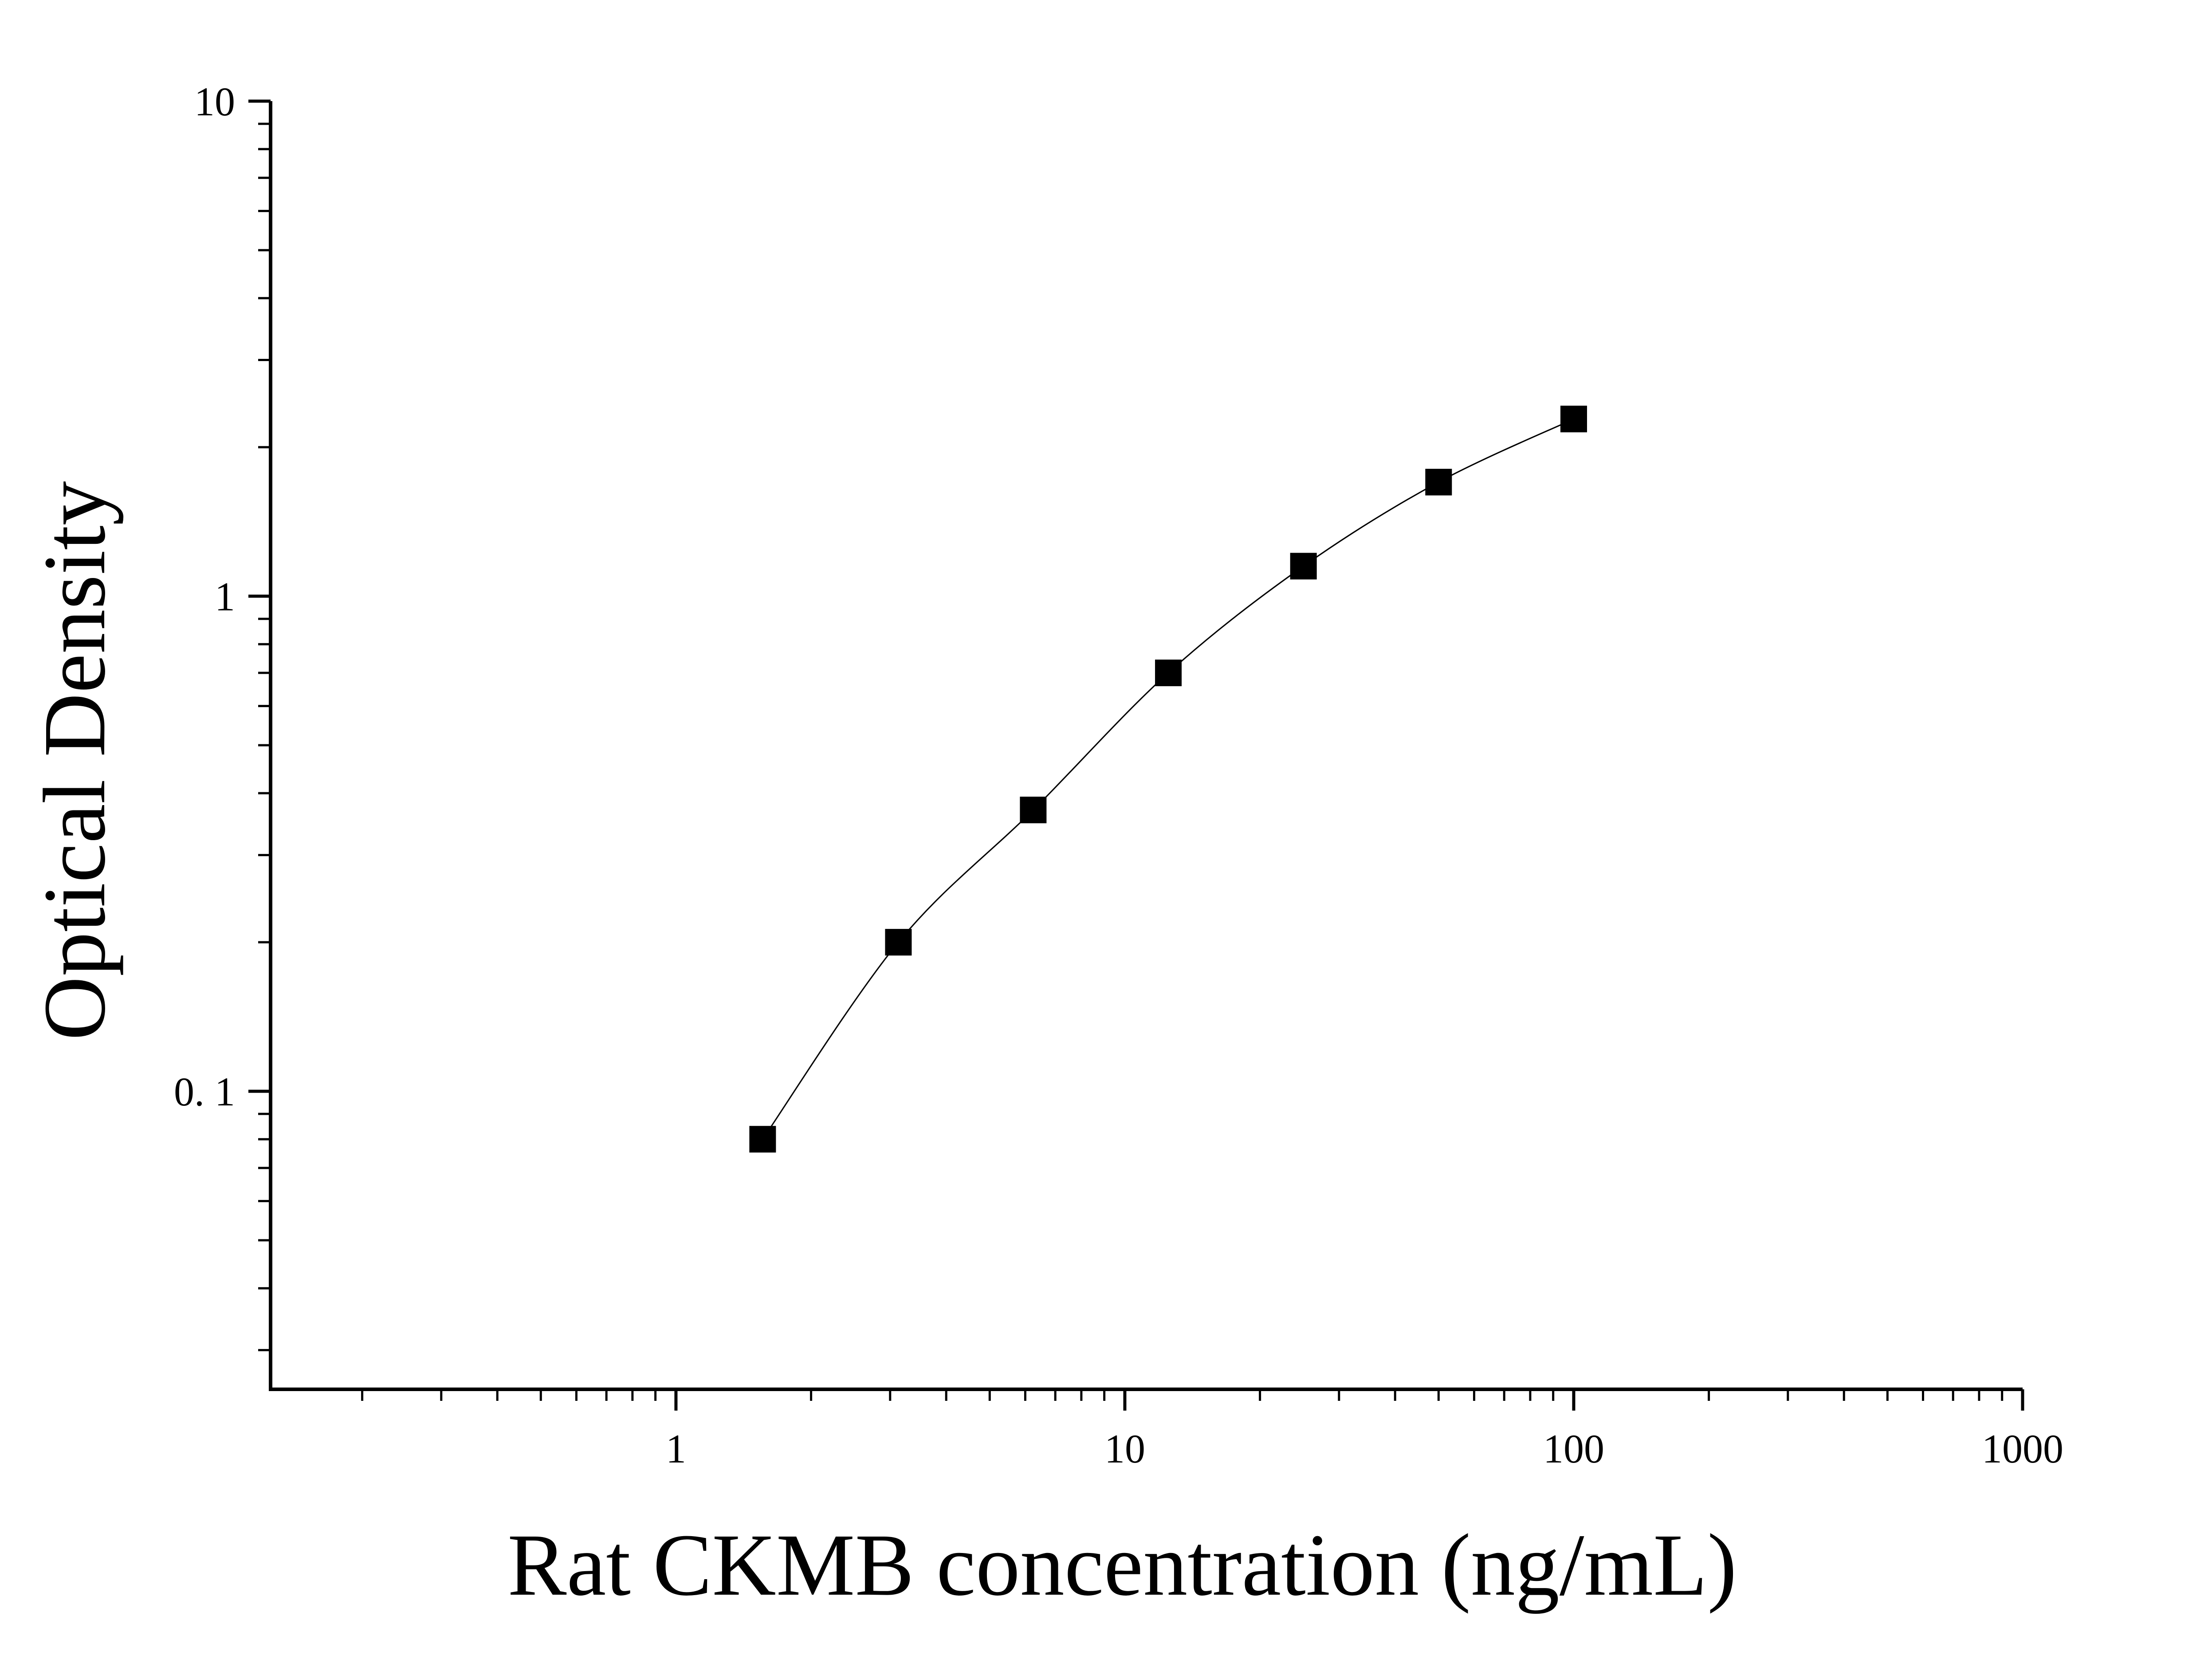 The width and height of the screenshot is (2212, 1663). I want to click on y-tick-label: 1, so click(225, 596).